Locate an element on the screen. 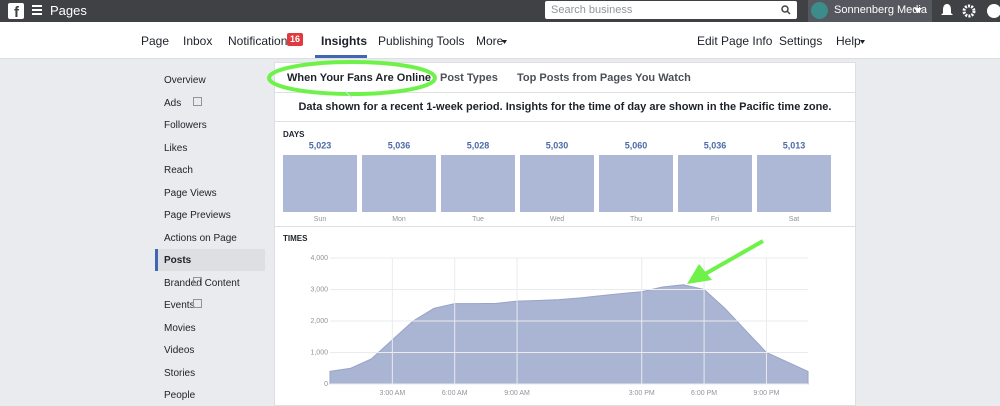  y-tick-label: 1,000 is located at coordinates (319, 352).